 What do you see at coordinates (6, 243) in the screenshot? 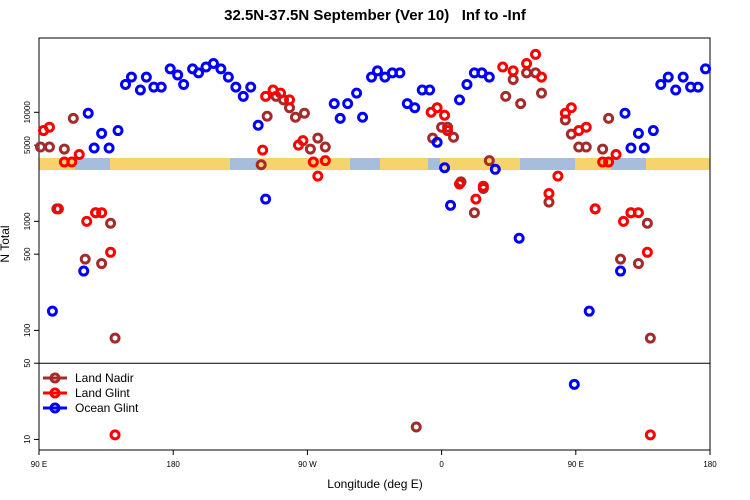
I see `y-axis-label: N Total` at bounding box center [6, 243].